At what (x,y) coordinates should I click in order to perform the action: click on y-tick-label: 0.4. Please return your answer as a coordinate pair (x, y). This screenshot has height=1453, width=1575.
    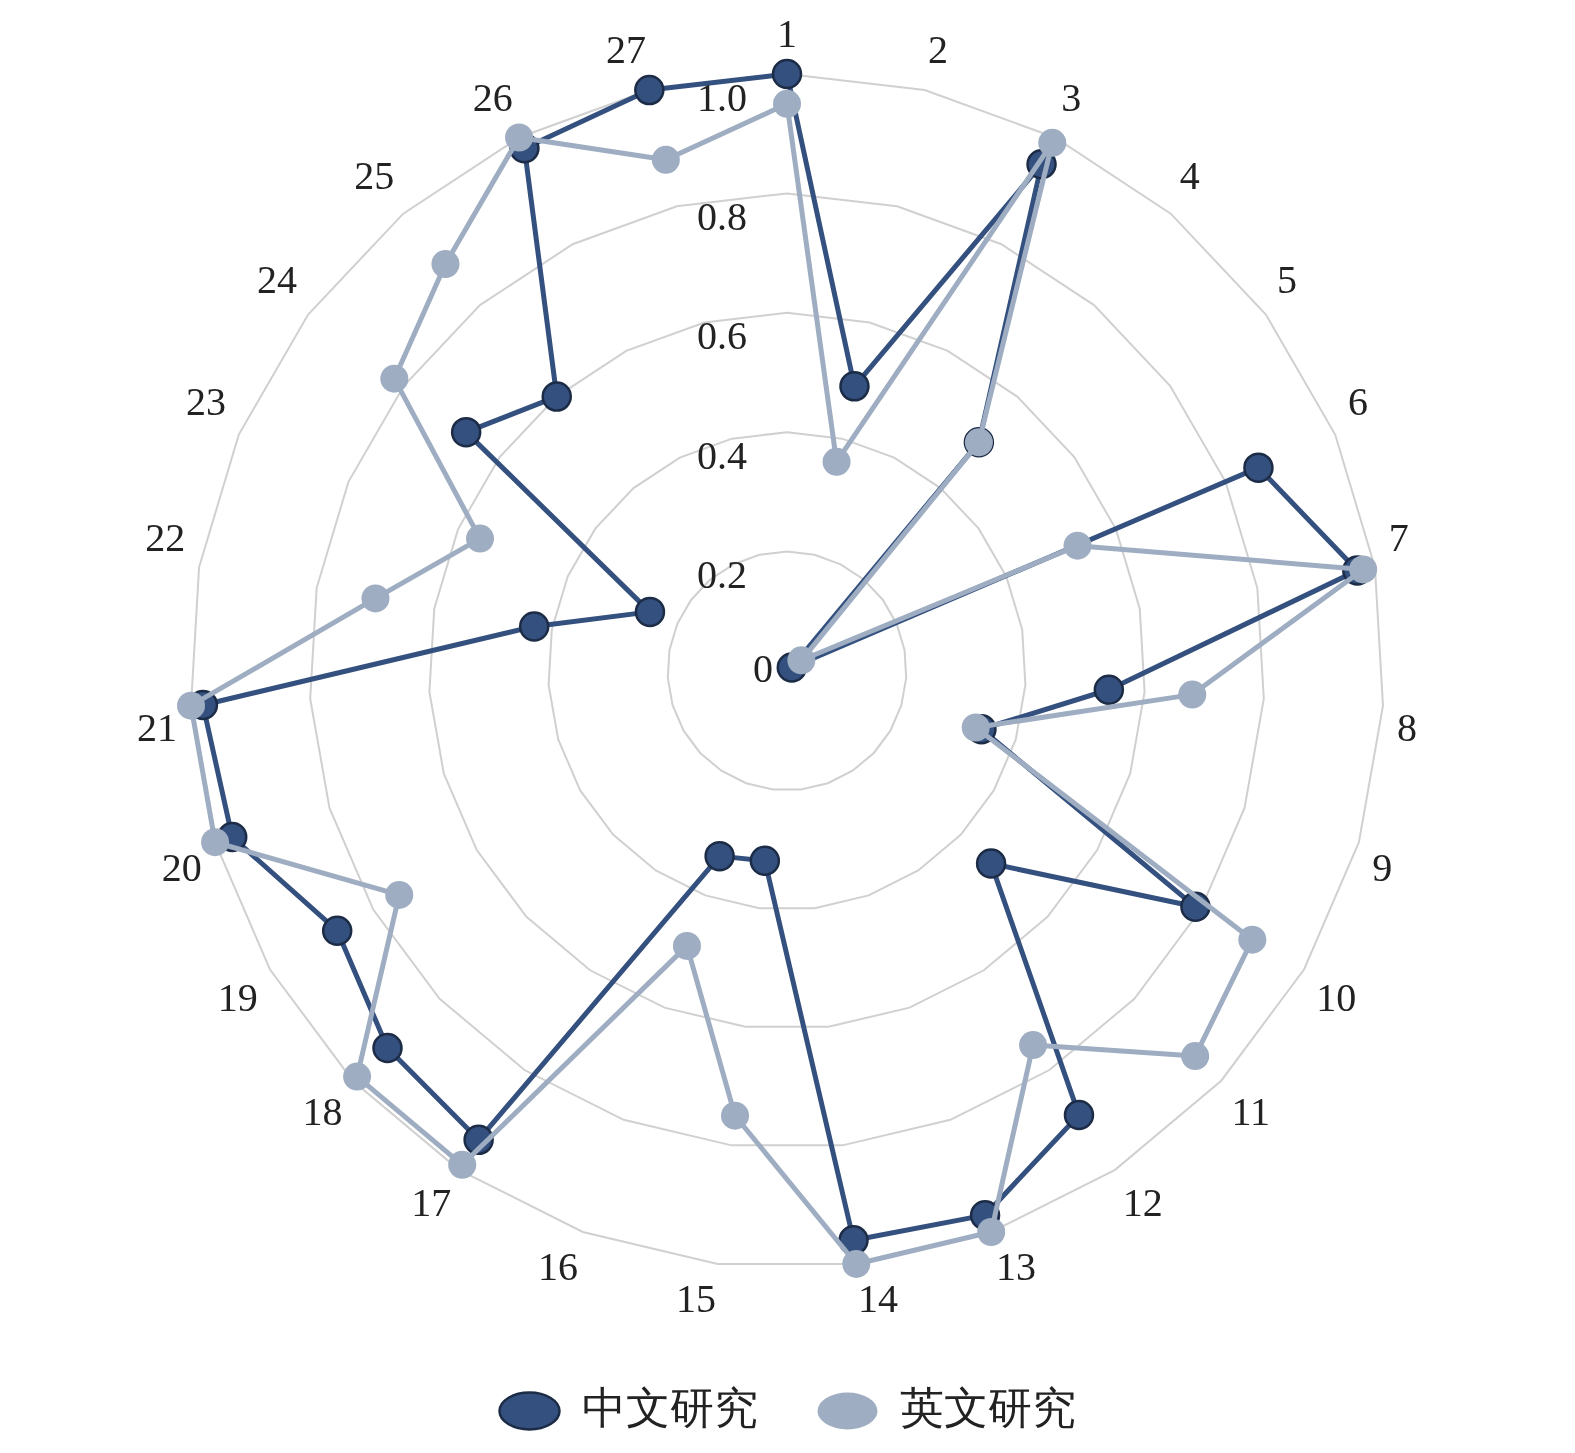
    Looking at the image, I should click on (722, 455).